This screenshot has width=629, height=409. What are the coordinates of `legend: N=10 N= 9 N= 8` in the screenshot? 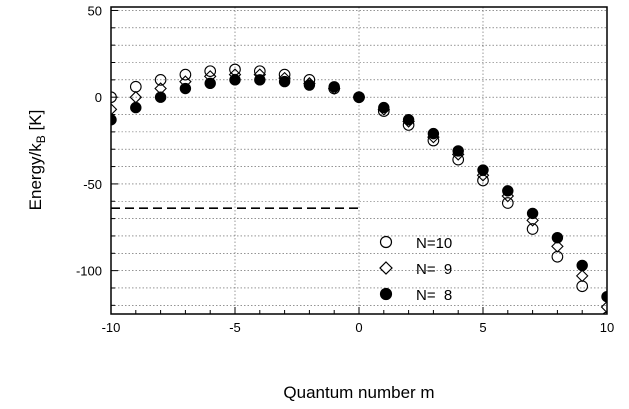 It's located at (415, 269).